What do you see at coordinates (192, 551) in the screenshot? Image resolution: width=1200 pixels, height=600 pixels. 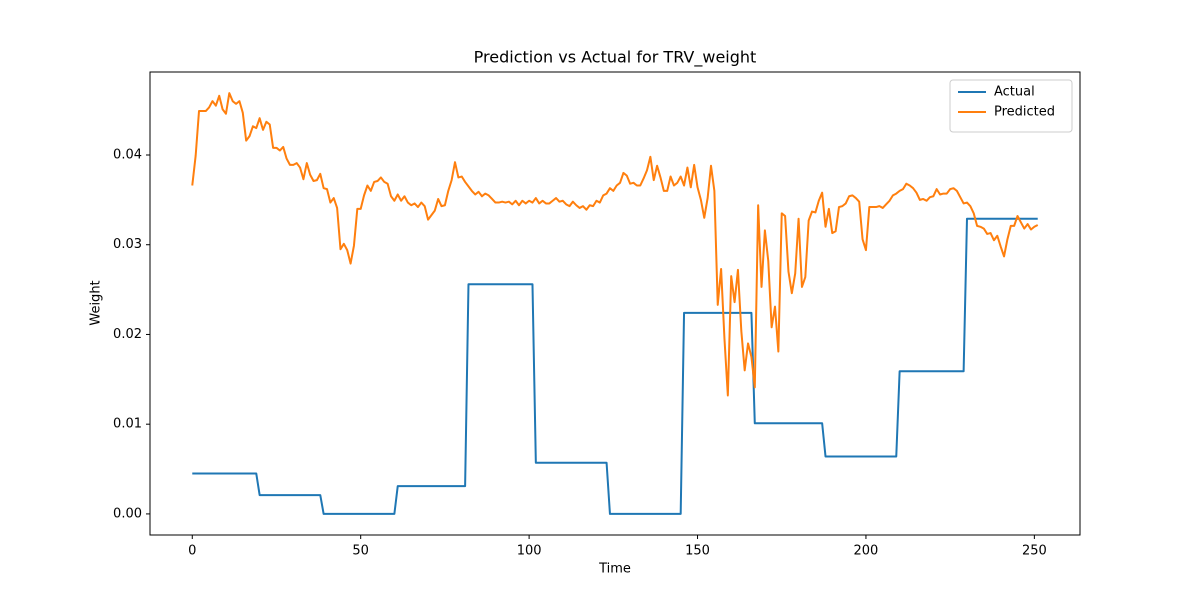 I see `x-tick-label: 0` at bounding box center [192, 551].